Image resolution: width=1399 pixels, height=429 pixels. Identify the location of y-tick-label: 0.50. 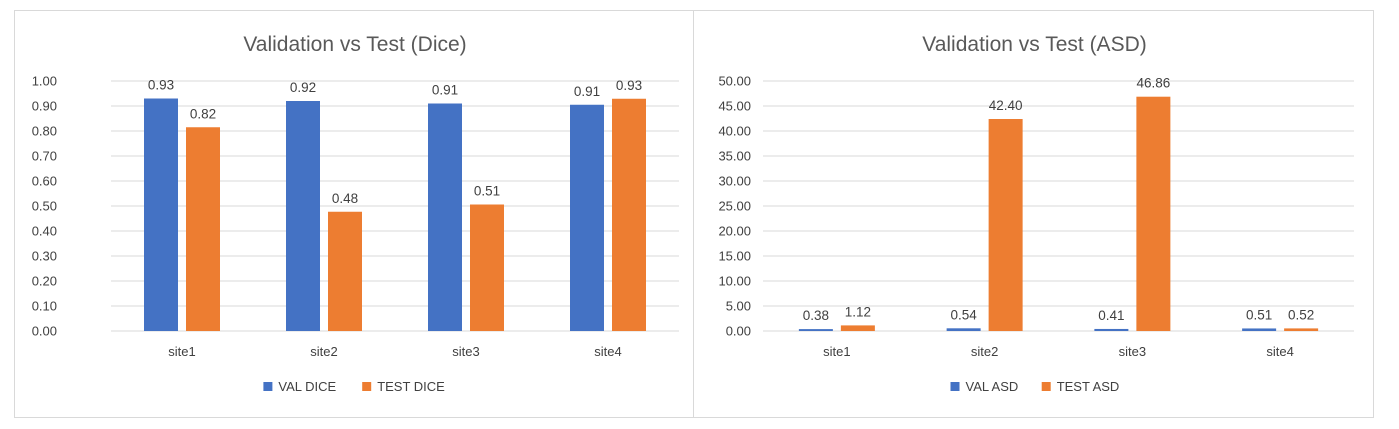
(44, 206).